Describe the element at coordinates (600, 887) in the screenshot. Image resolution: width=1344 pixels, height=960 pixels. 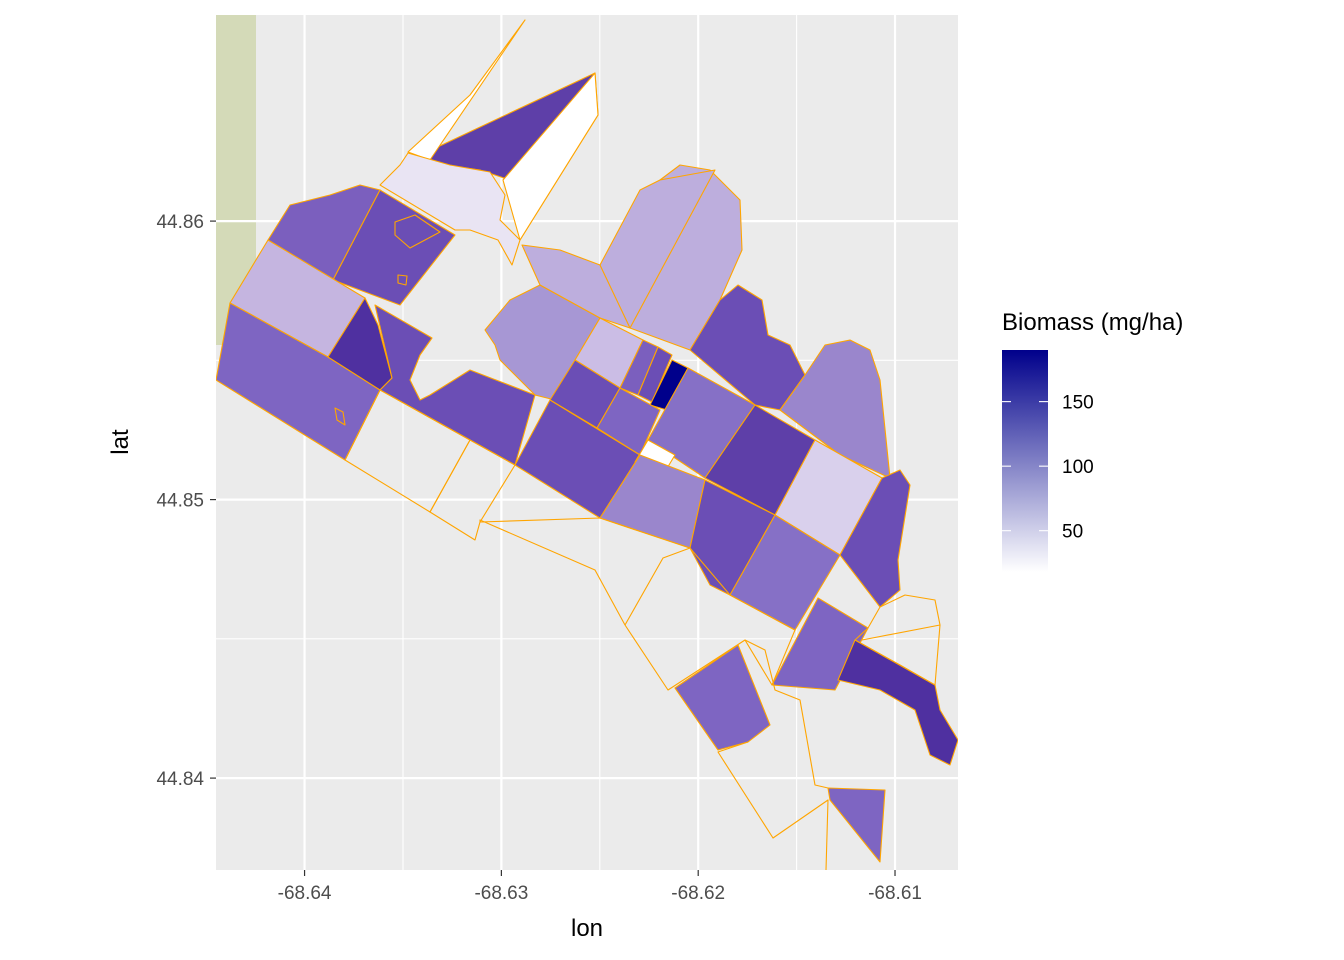
I see `x-axis: -68.64 -68.63 -68.62 -68.61` at that location.